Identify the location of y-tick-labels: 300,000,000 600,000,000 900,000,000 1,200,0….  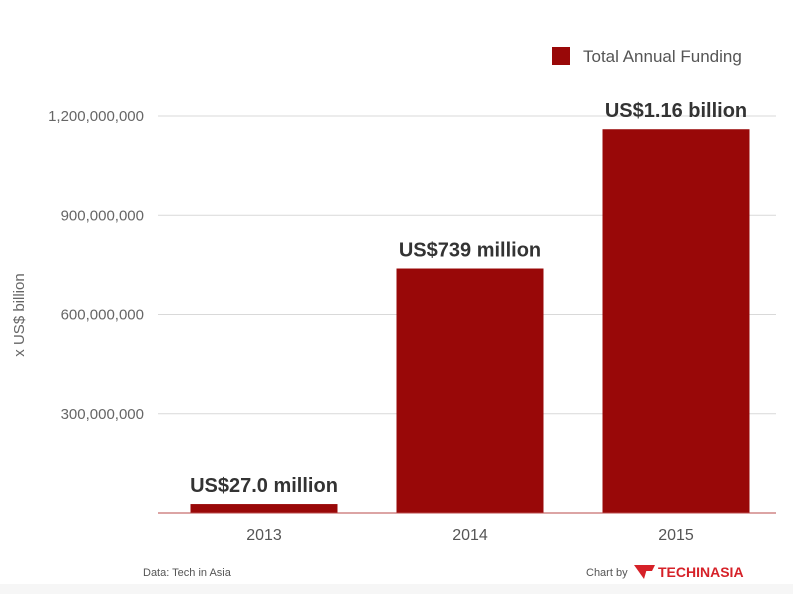
(96, 265).